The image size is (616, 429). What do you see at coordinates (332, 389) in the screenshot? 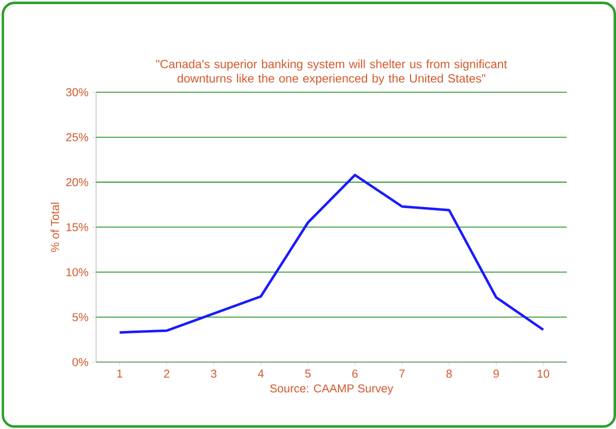
I see `x-axis-title: Source: CAAMP Survey` at bounding box center [332, 389].